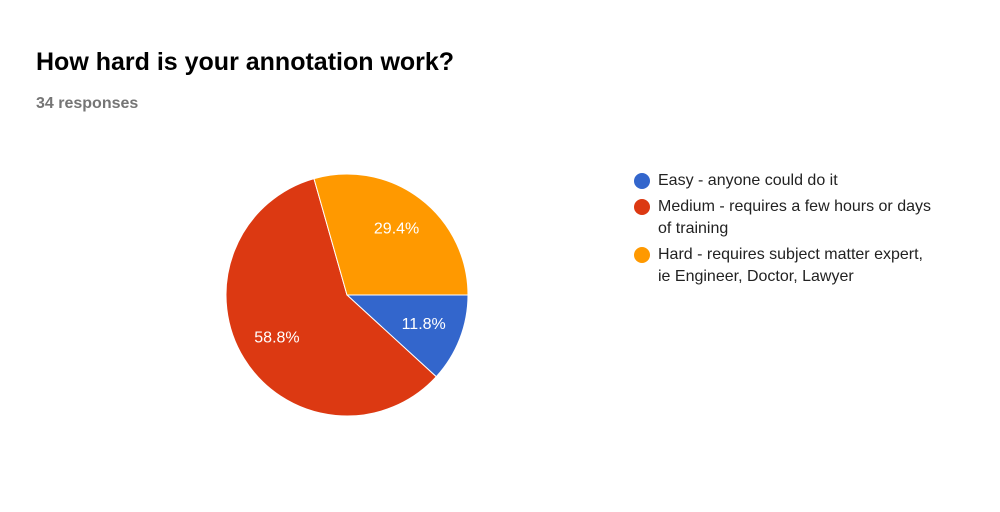 The width and height of the screenshot is (1000, 512). I want to click on slice-label: 29.4%, so click(396, 229).